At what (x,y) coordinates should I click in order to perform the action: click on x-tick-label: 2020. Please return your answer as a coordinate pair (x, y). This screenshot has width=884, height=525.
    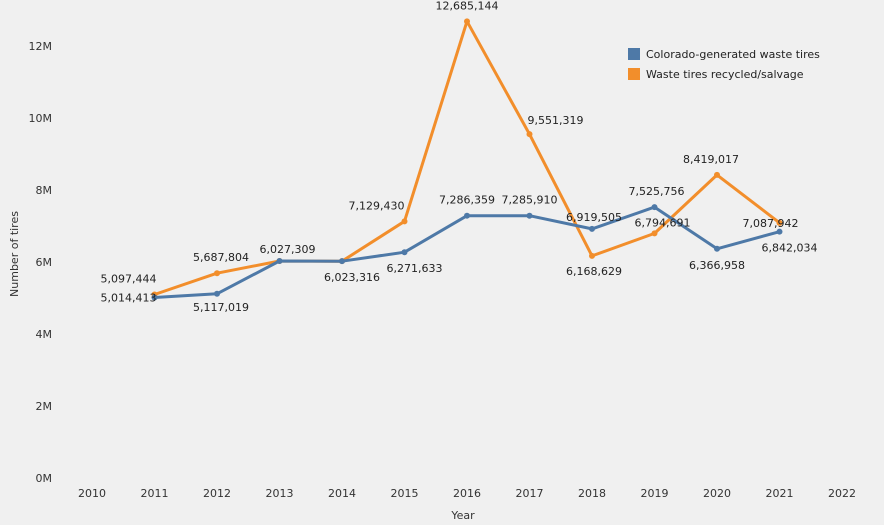
    Looking at the image, I should click on (717, 493).